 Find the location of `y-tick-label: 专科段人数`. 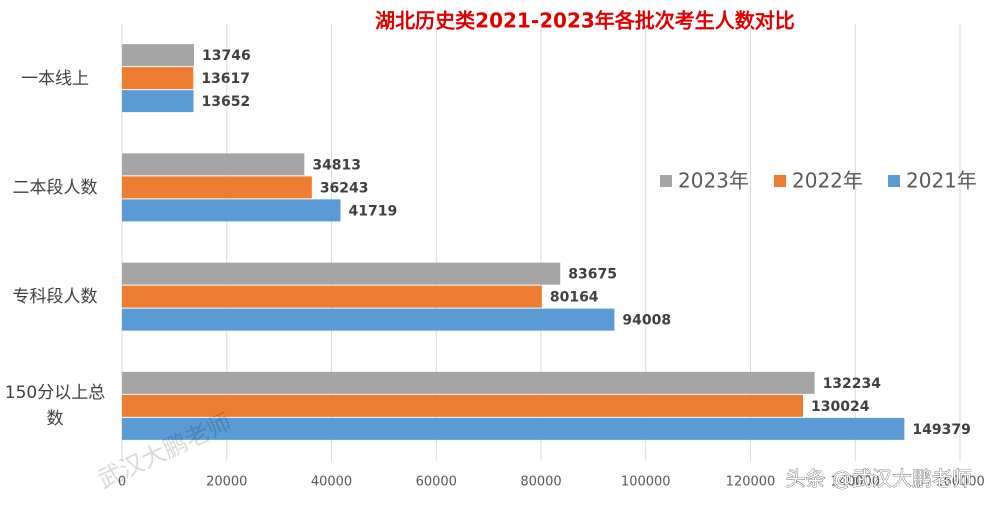

y-tick-label: 专科段人数 is located at coordinates (55, 297).